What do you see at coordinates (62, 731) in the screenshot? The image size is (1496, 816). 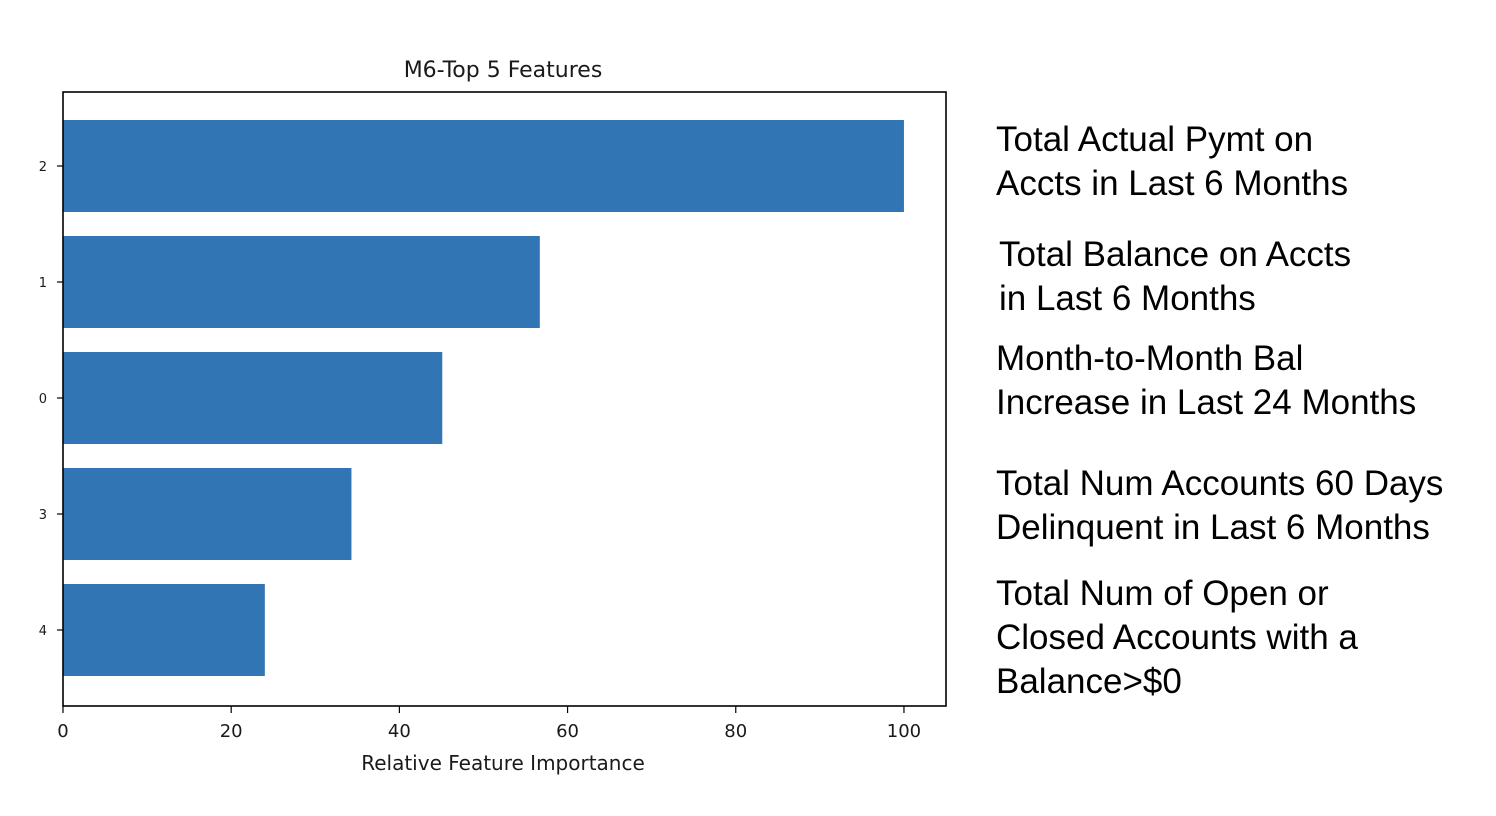 I see `x-tick-label: 0` at bounding box center [62, 731].